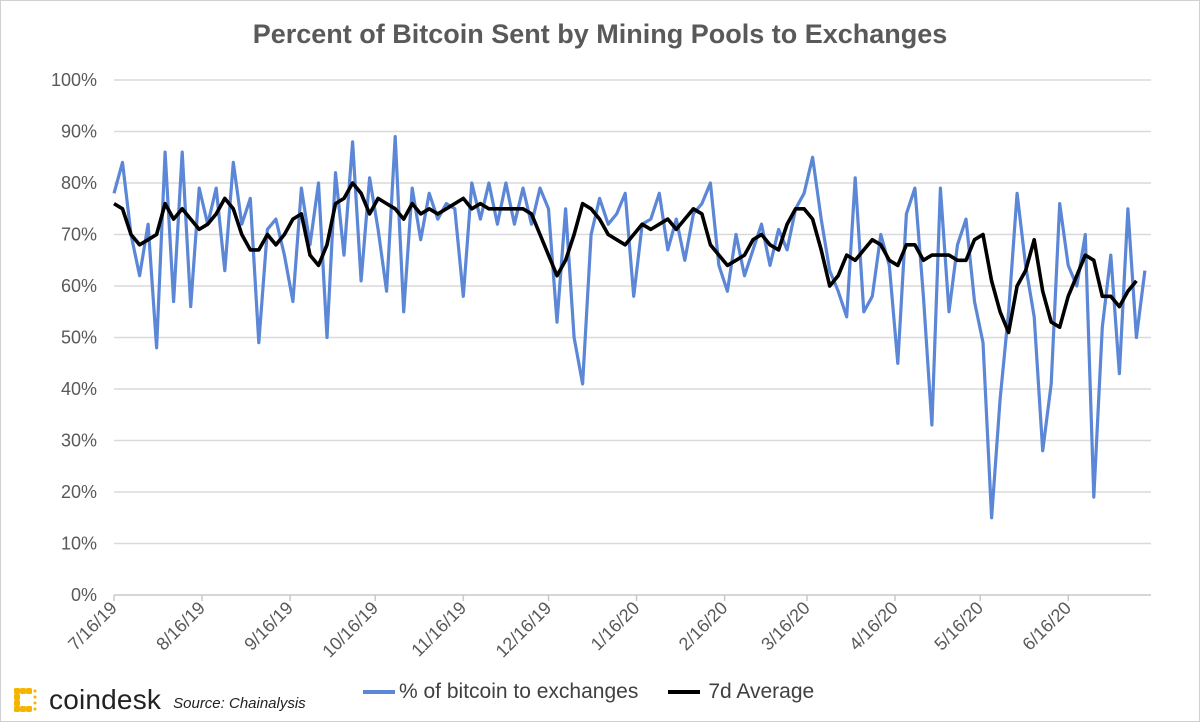 Image resolution: width=1200 pixels, height=722 pixels. What do you see at coordinates (180, 626) in the screenshot?
I see `x-tick-label: 8/16/19` at bounding box center [180, 626].